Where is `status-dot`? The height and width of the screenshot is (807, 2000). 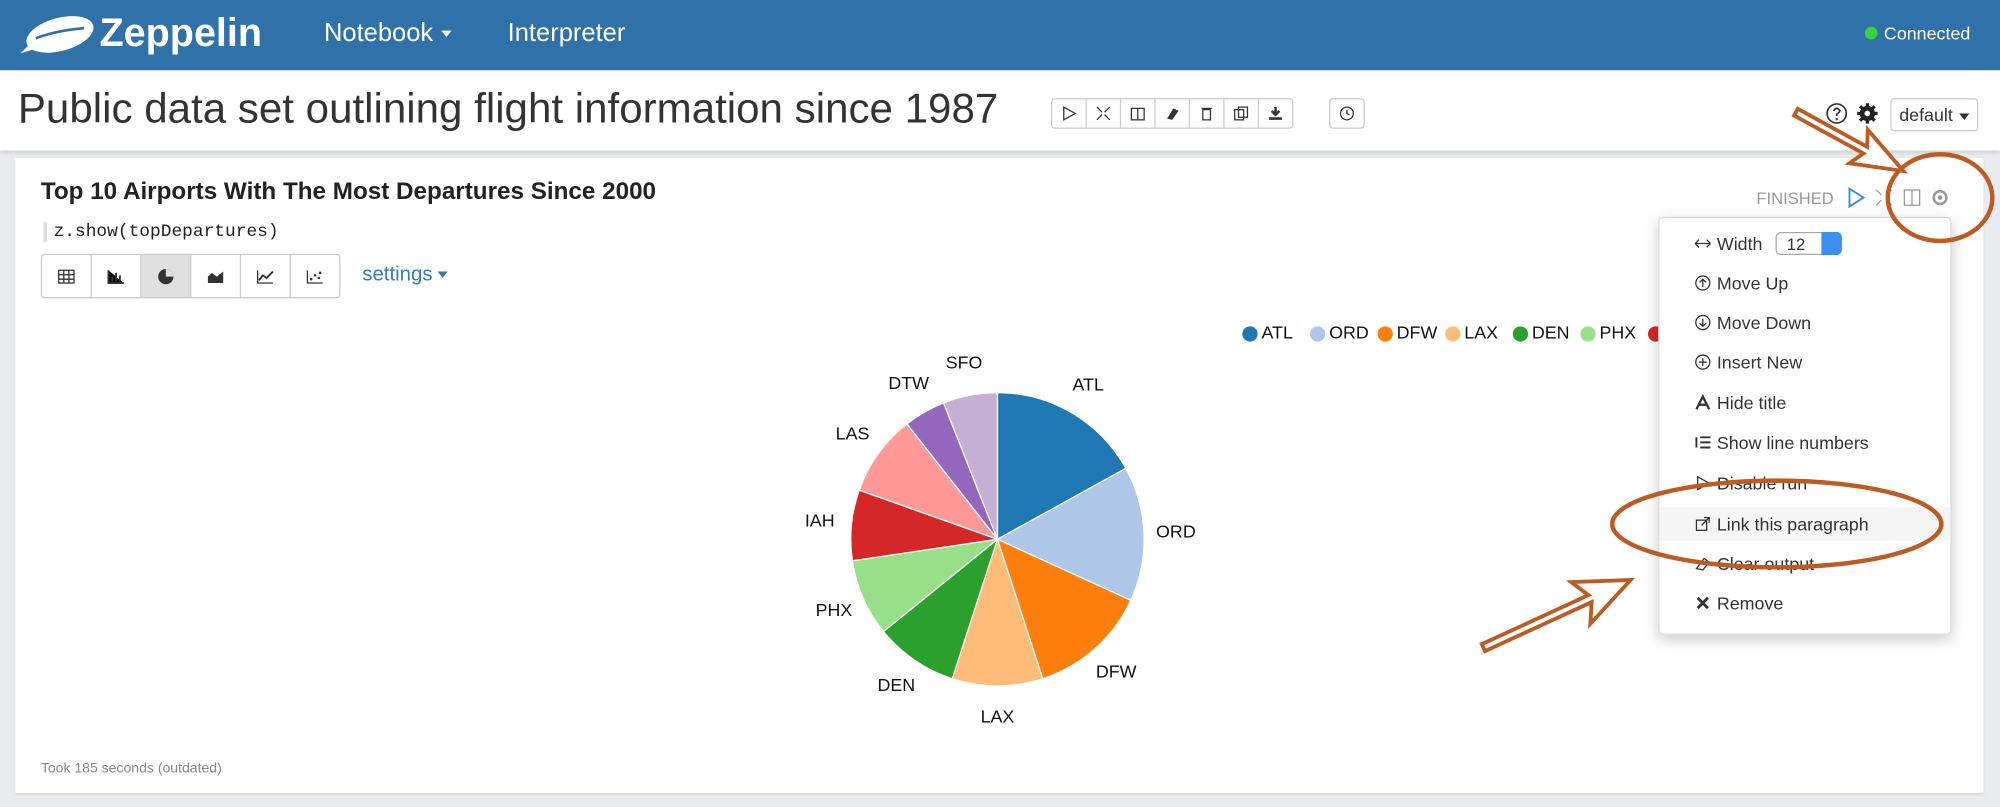
status-dot is located at coordinates (1871, 33).